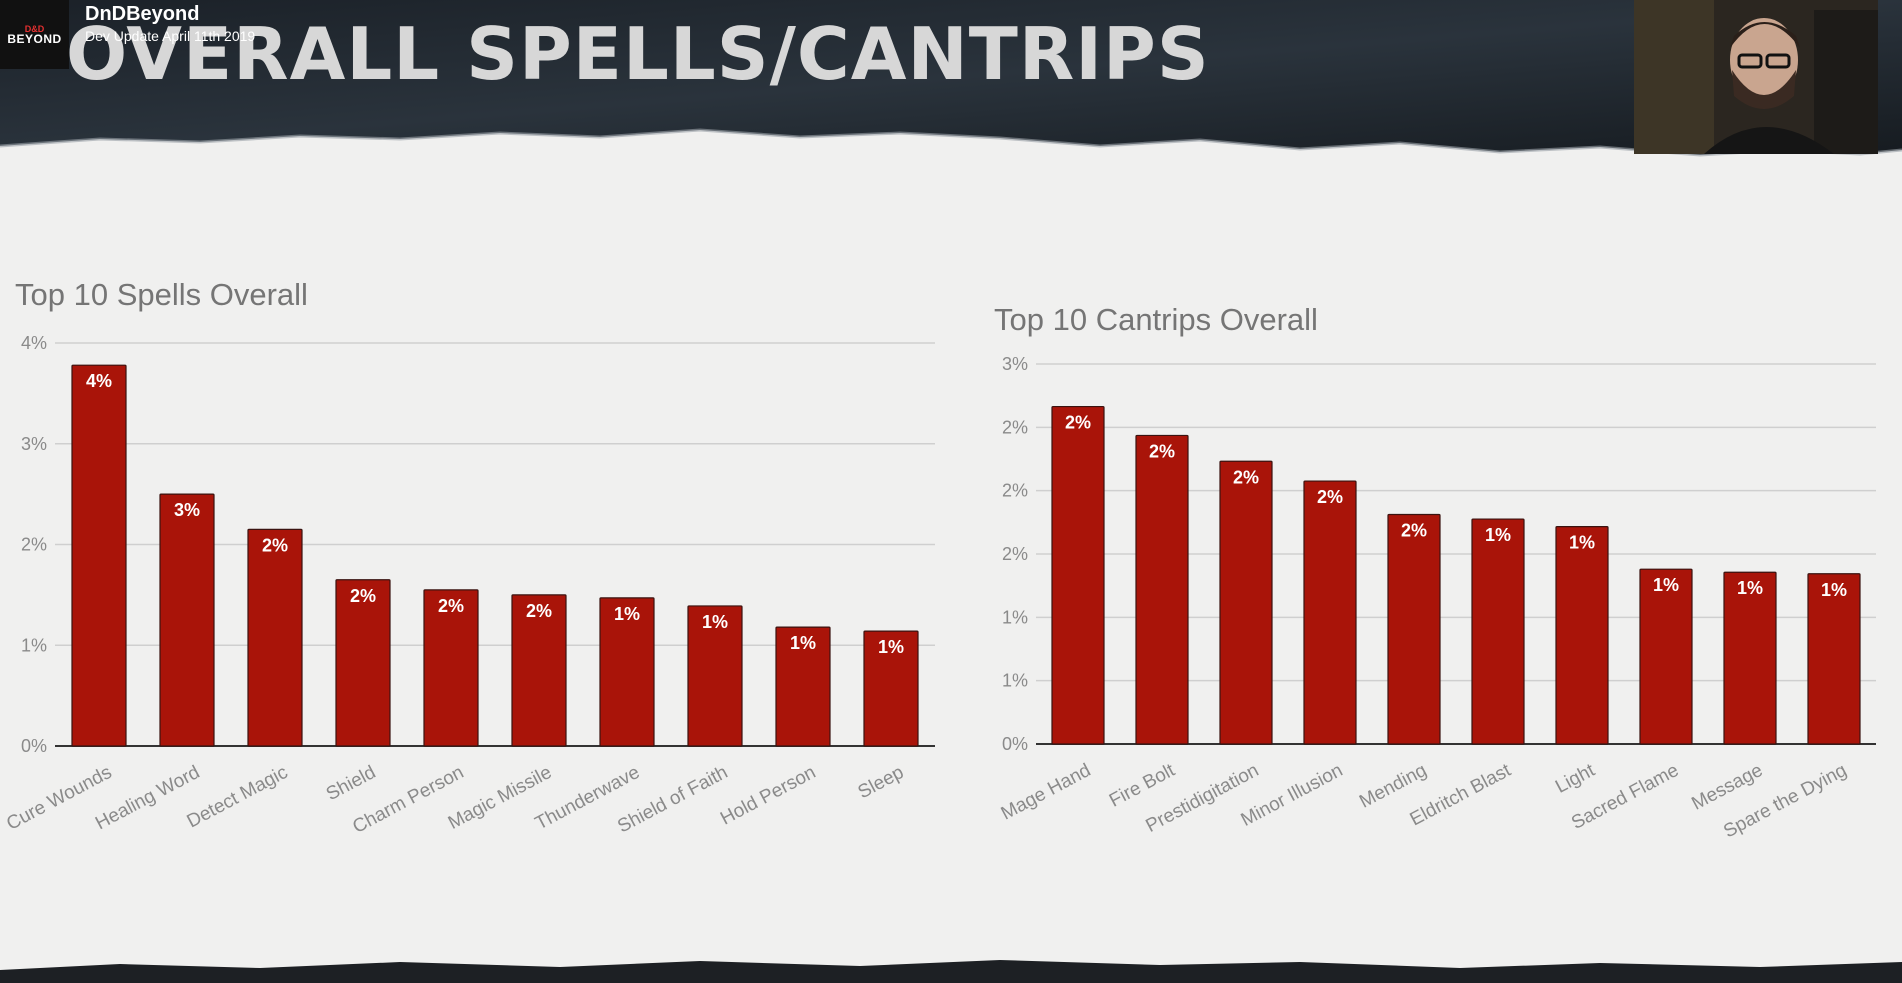  What do you see at coordinates (99, 381) in the screenshot?
I see `data-label: 4%` at bounding box center [99, 381].